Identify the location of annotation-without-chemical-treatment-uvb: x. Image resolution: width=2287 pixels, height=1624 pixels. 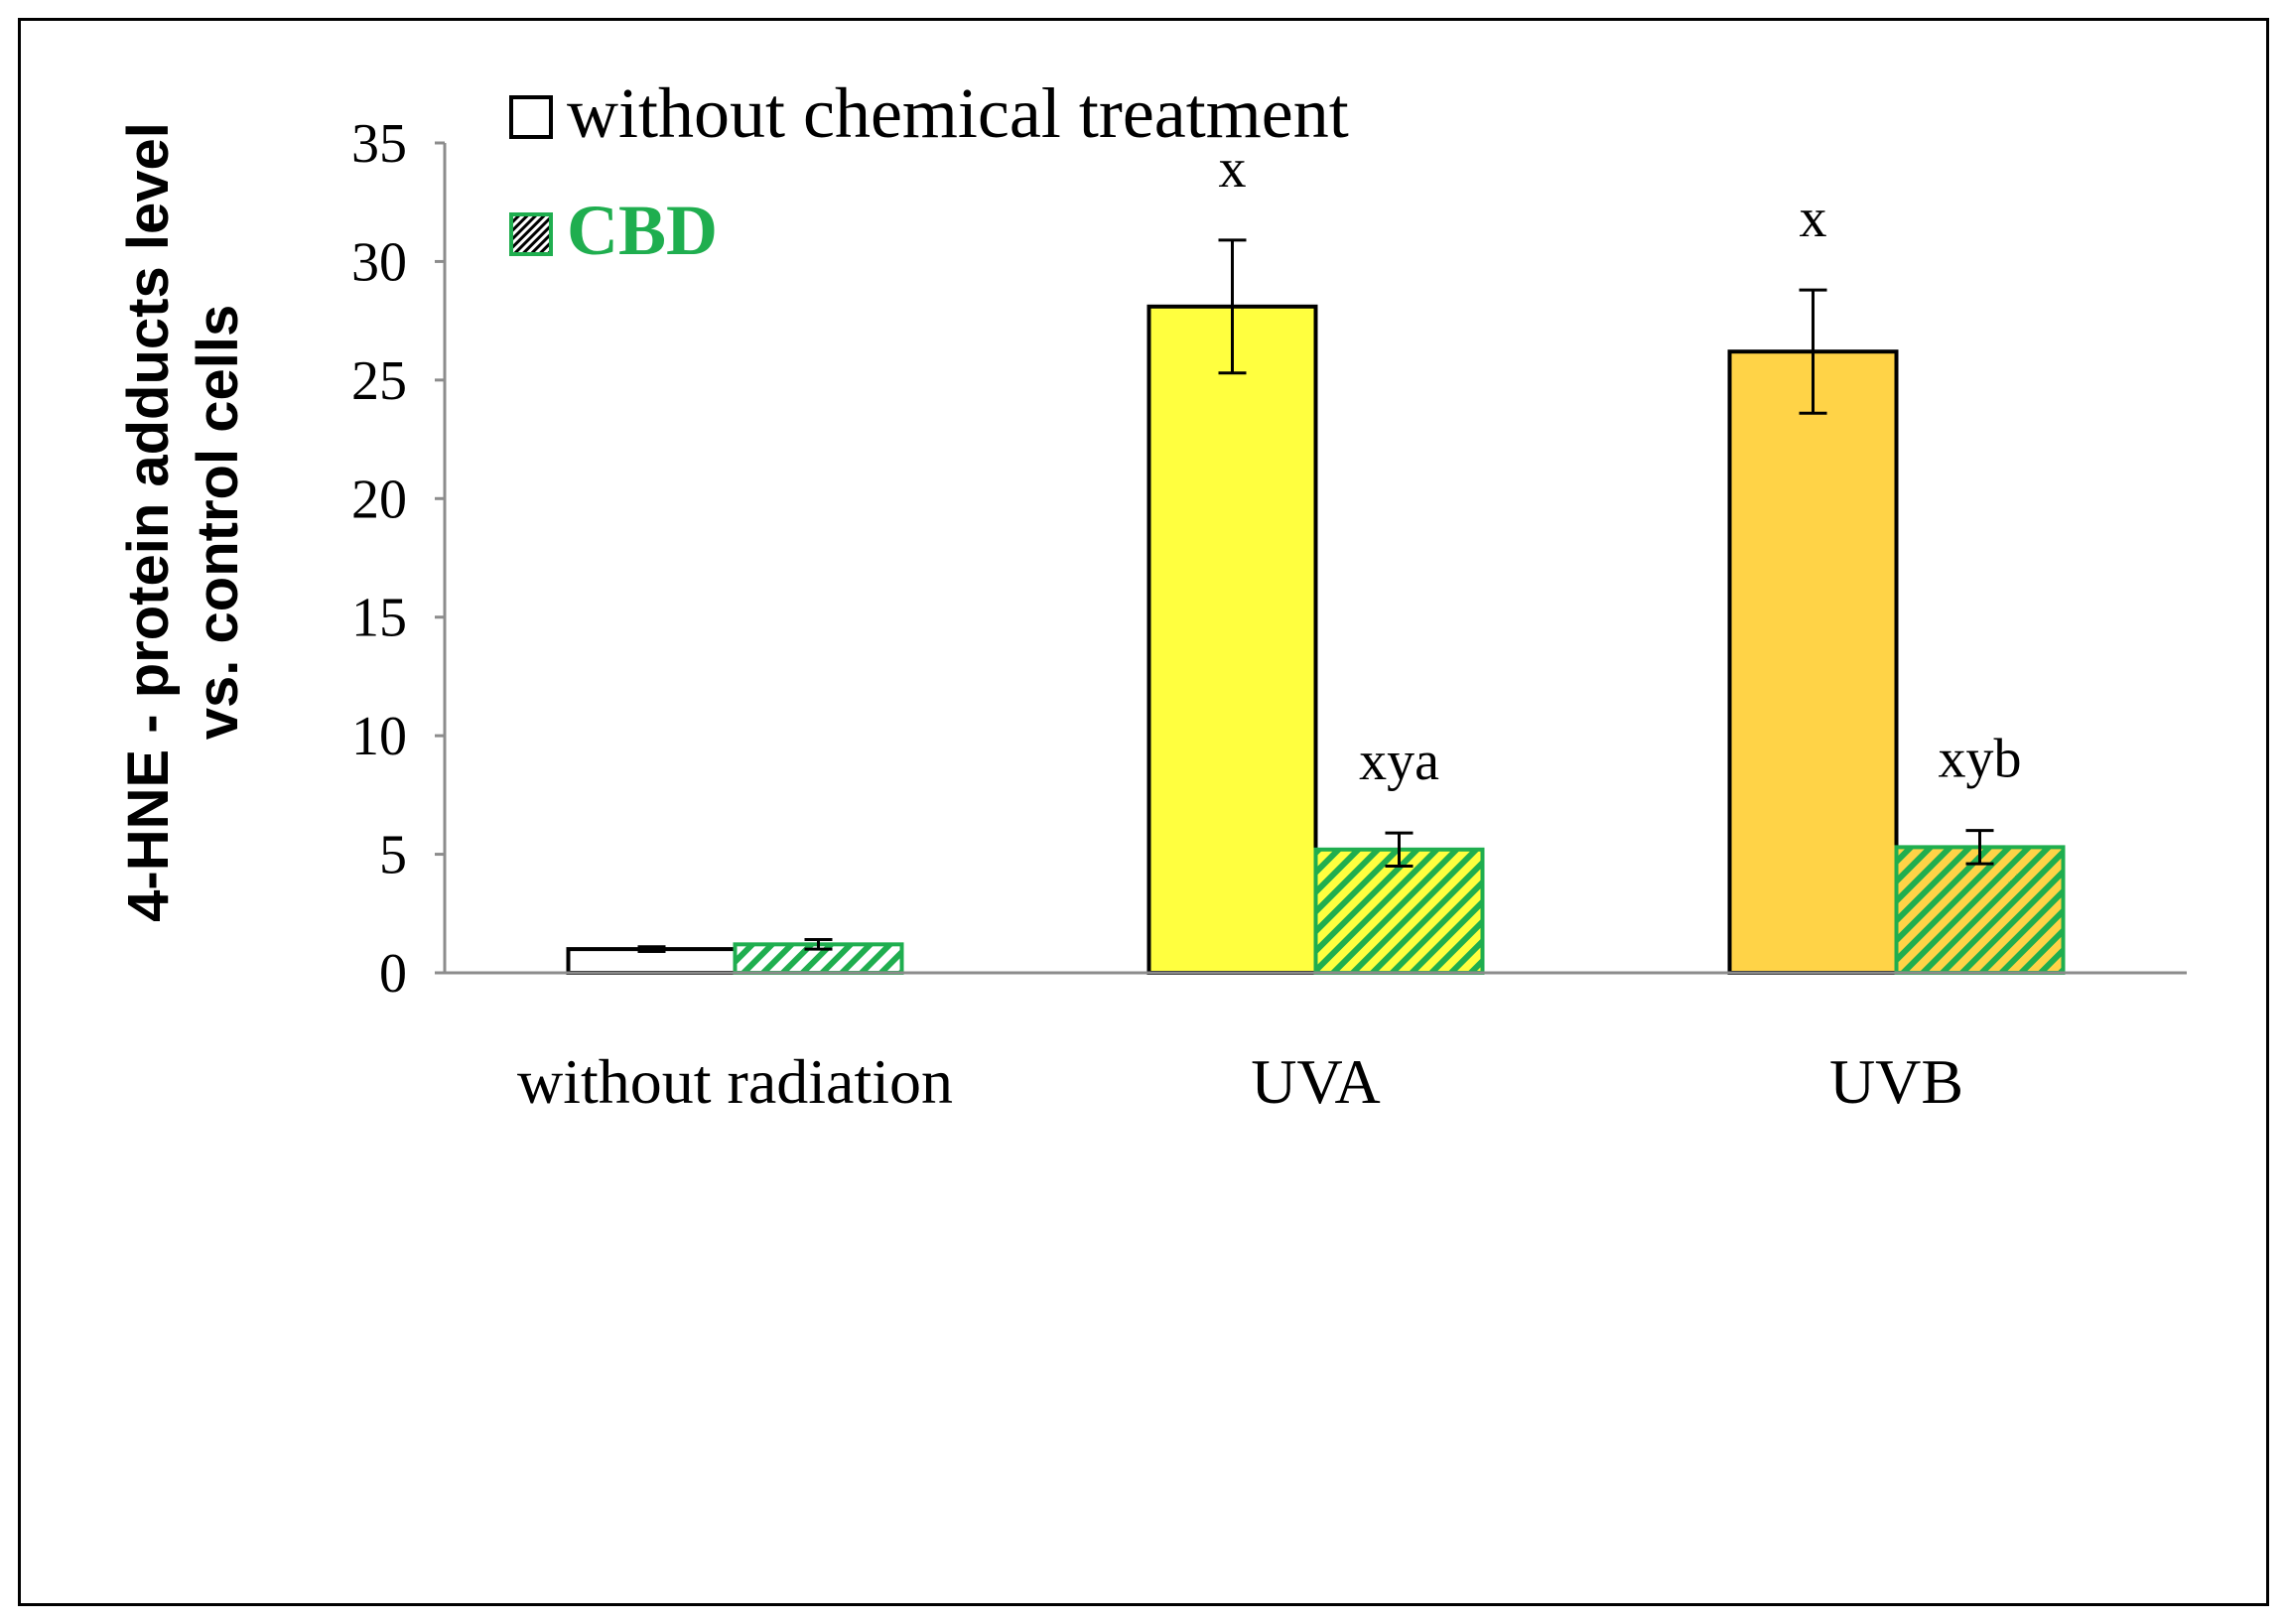
(1813, 218).